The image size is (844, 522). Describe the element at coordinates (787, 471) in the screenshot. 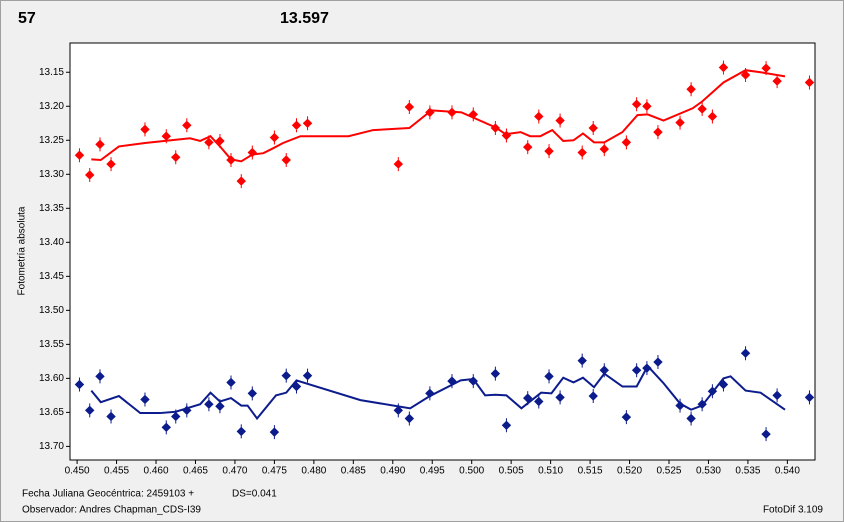

I see `x-tick-label: 0.540` at that location.